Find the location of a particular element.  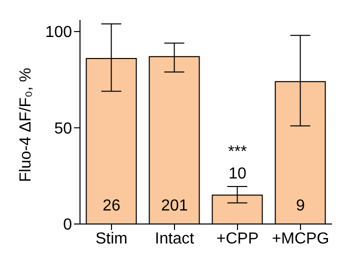

annotation: *** is located at coordinates (237, 152).